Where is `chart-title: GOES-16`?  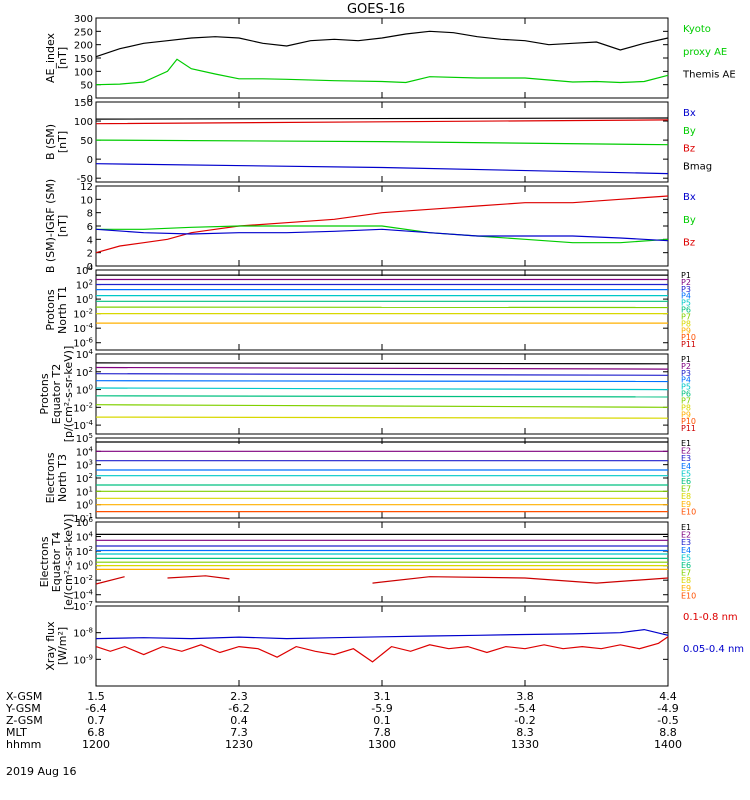 chart-title: GOES-16 is located at coordinates (376, 9).